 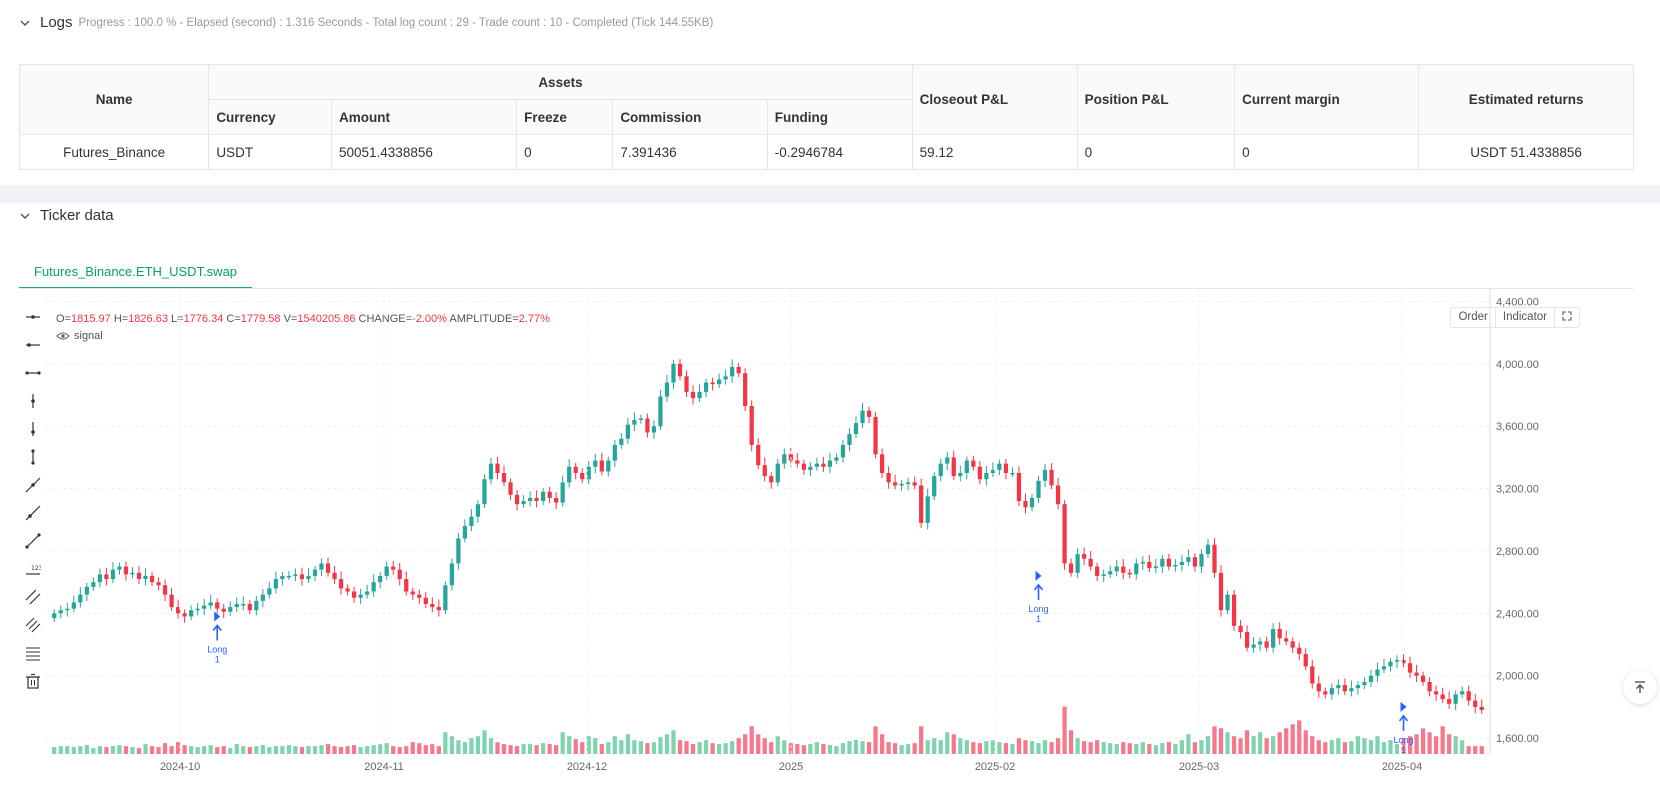 I want to click on vertical-line-tool-icon, so click(x=33, y=401).